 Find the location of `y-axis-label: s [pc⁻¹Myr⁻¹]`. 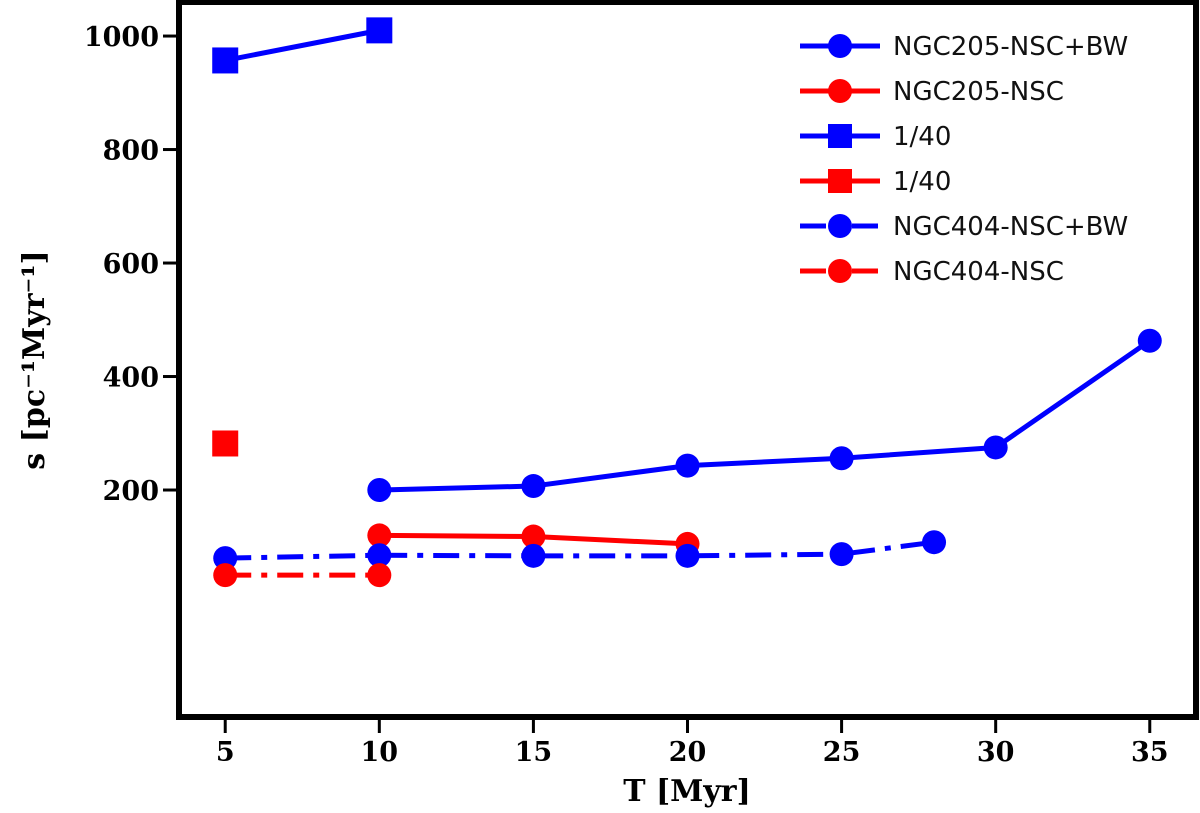

y-axis-label: s [pc⁻¹Myr⁻¹] is located at coordinates (34, 359).